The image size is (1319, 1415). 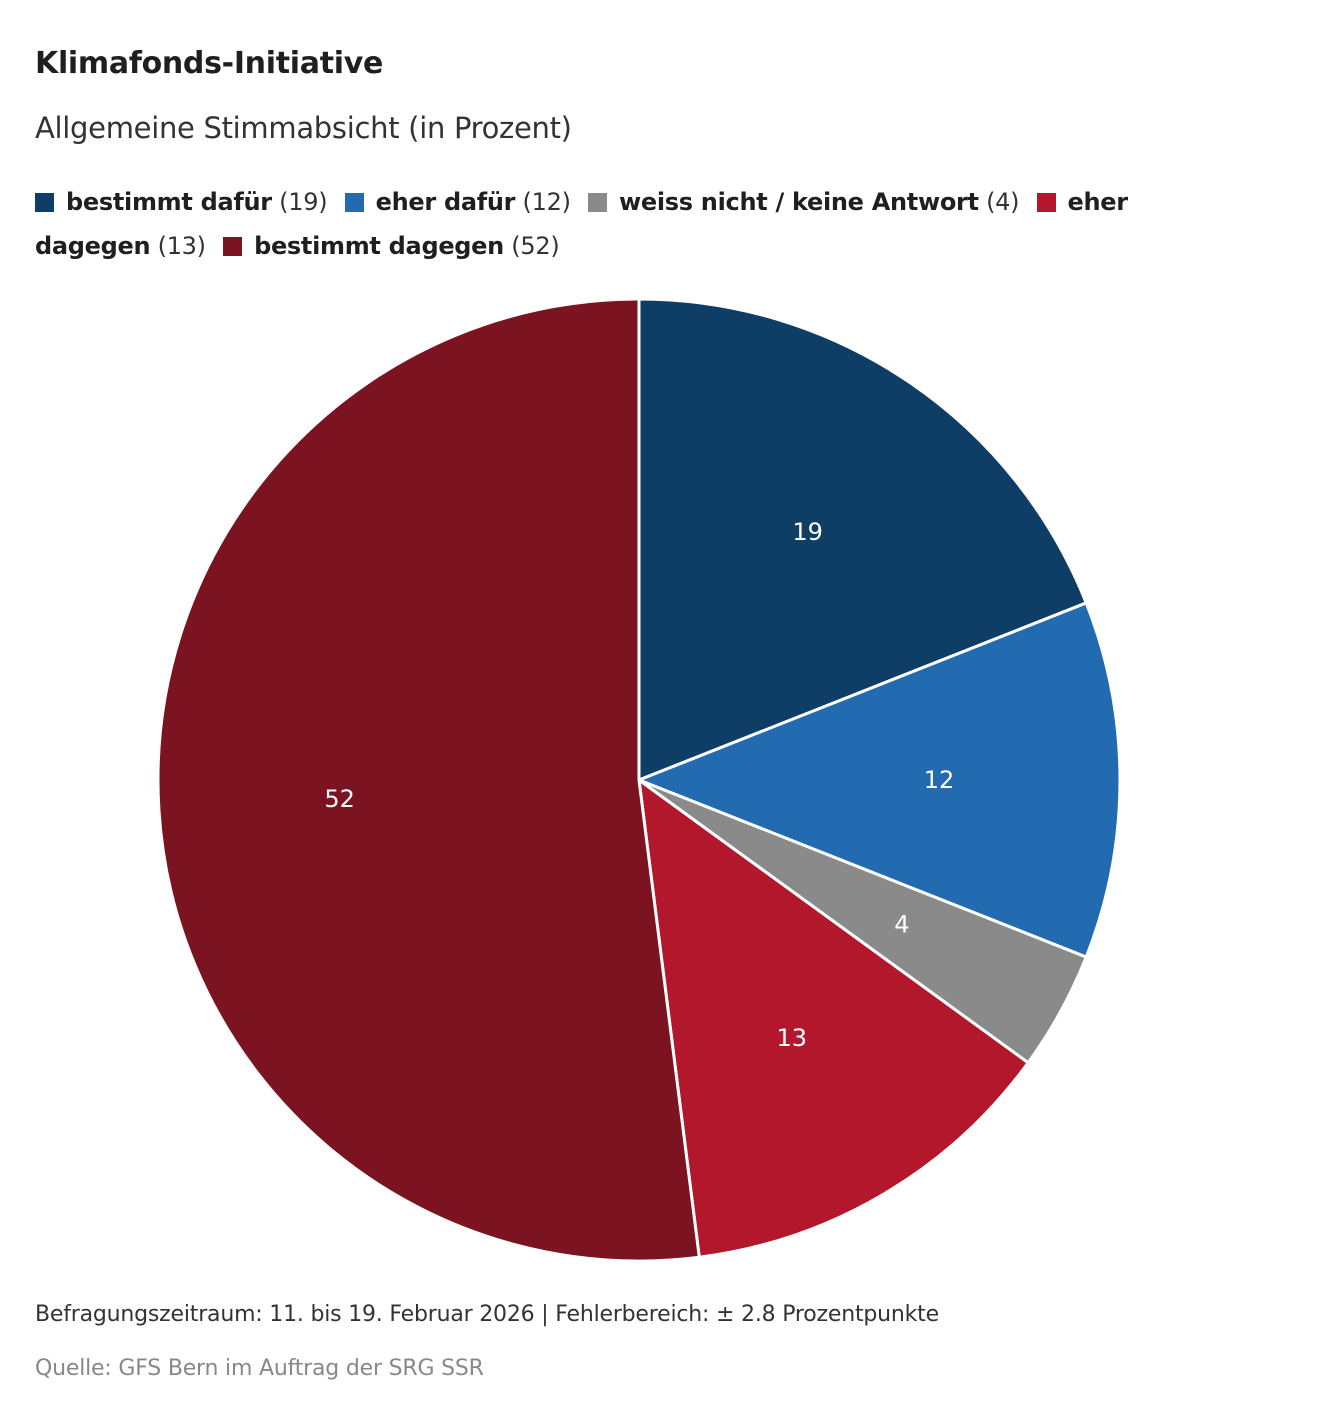 I want to click on legend-label: bestimmt dagegen, so click(x=379, y=246).